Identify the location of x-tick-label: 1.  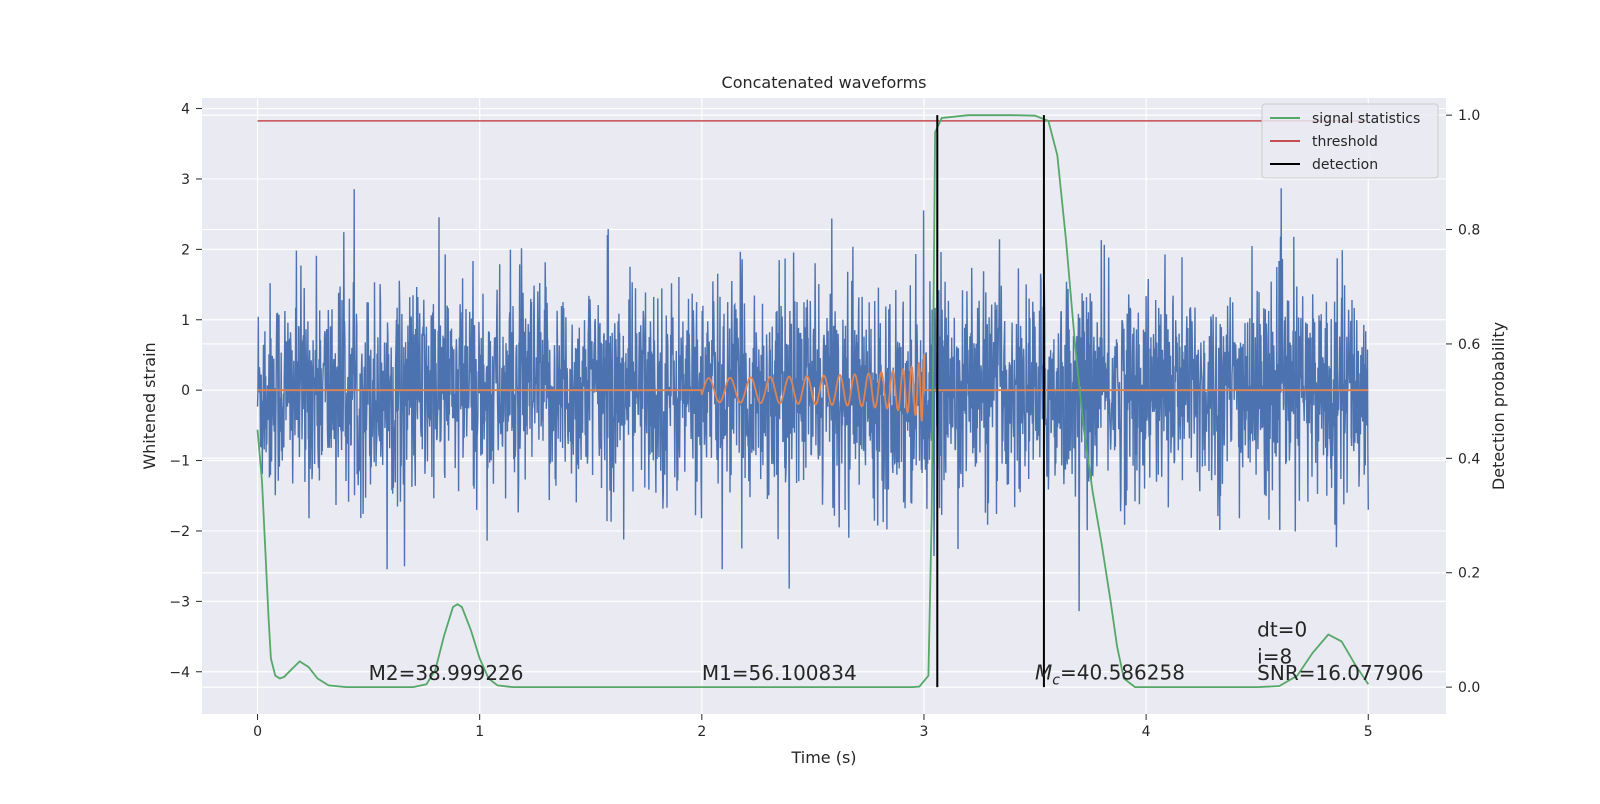
(479, 732).